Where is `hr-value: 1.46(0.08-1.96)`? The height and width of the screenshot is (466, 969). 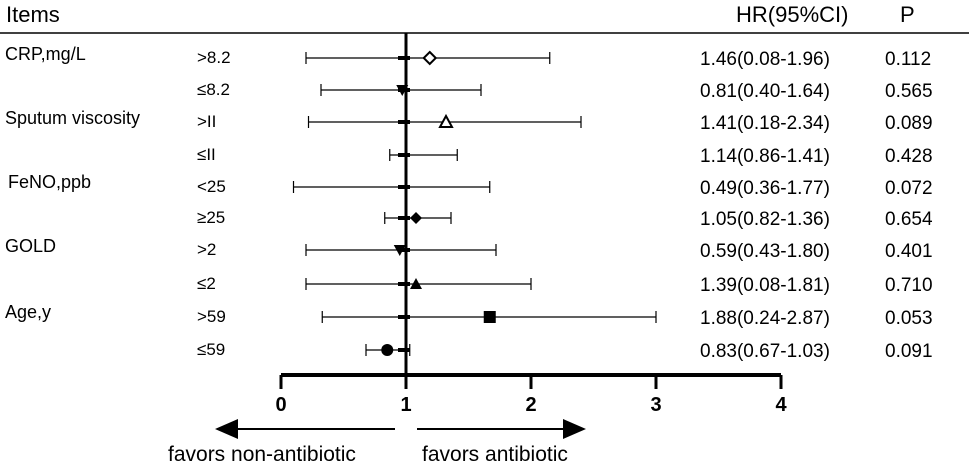
hr-value: 1.46(0.08-1.96) is located at coordinates (765, 59).